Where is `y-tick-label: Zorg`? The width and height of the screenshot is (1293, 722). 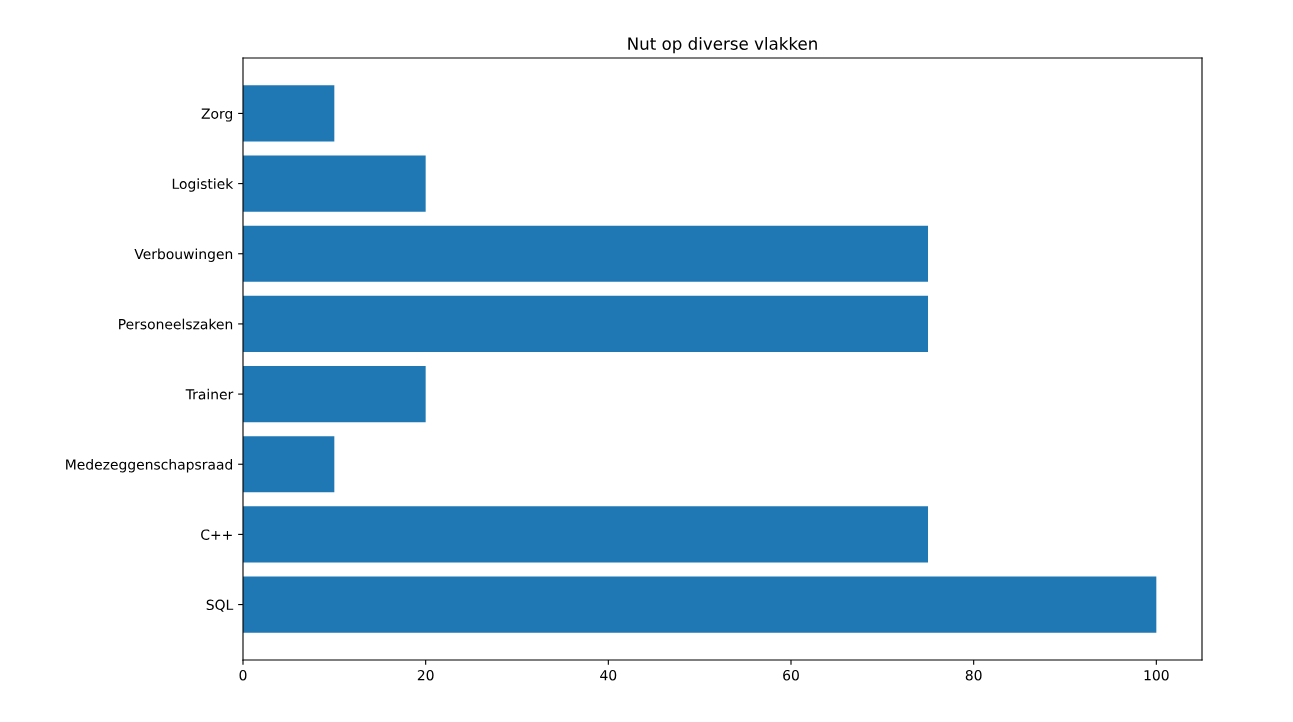
y-tick-label: Zorg is located at coordinates (217, 115).